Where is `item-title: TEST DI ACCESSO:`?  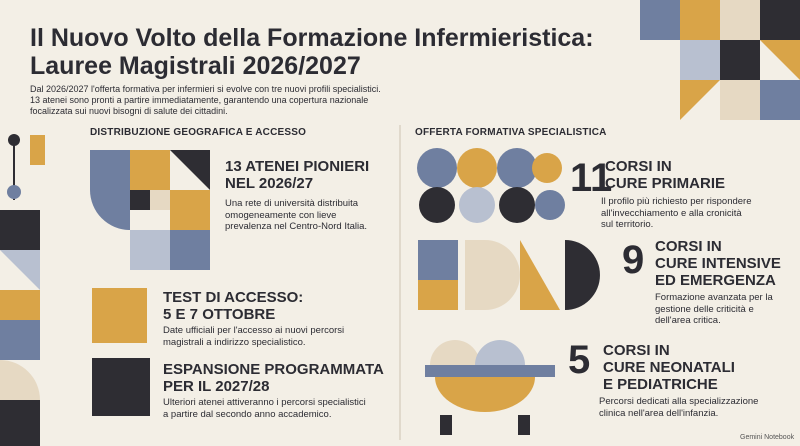
item-title: TEST DI ACCESSO: is located at coordinates (233, 297).